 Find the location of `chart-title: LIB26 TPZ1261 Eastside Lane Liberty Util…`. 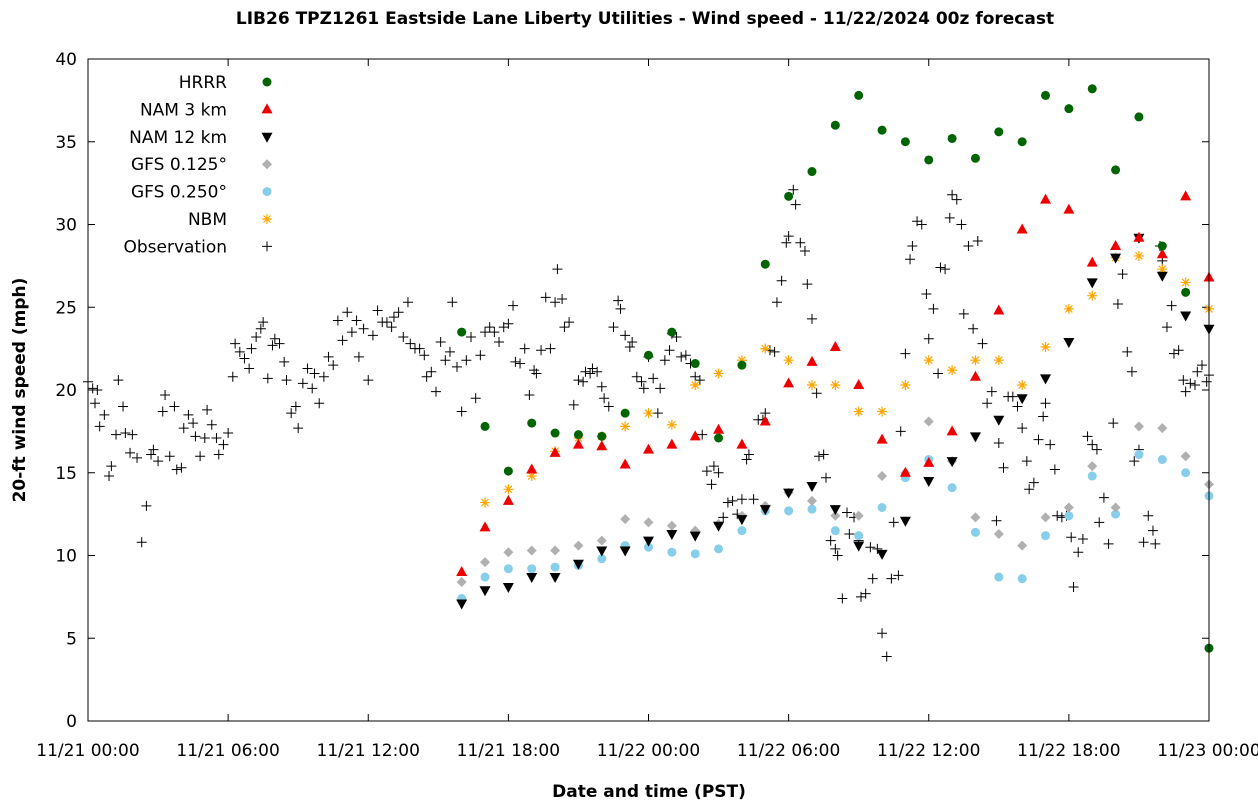

chart-title: LIB26 TPZ1261 Eastside Lane Liberty Util… is located at coordinates (645, 19).